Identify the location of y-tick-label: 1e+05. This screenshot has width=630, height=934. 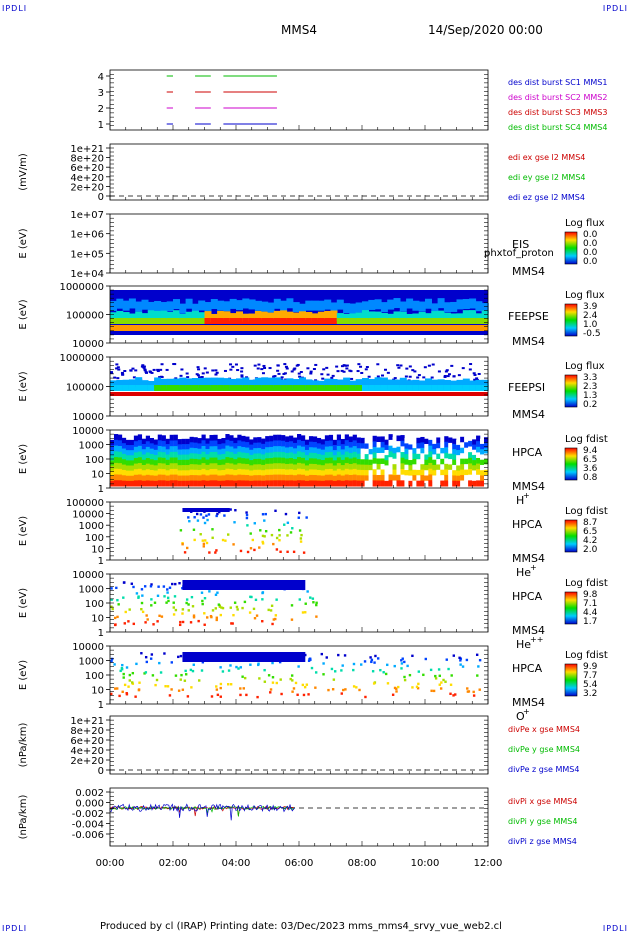
(87, 254).